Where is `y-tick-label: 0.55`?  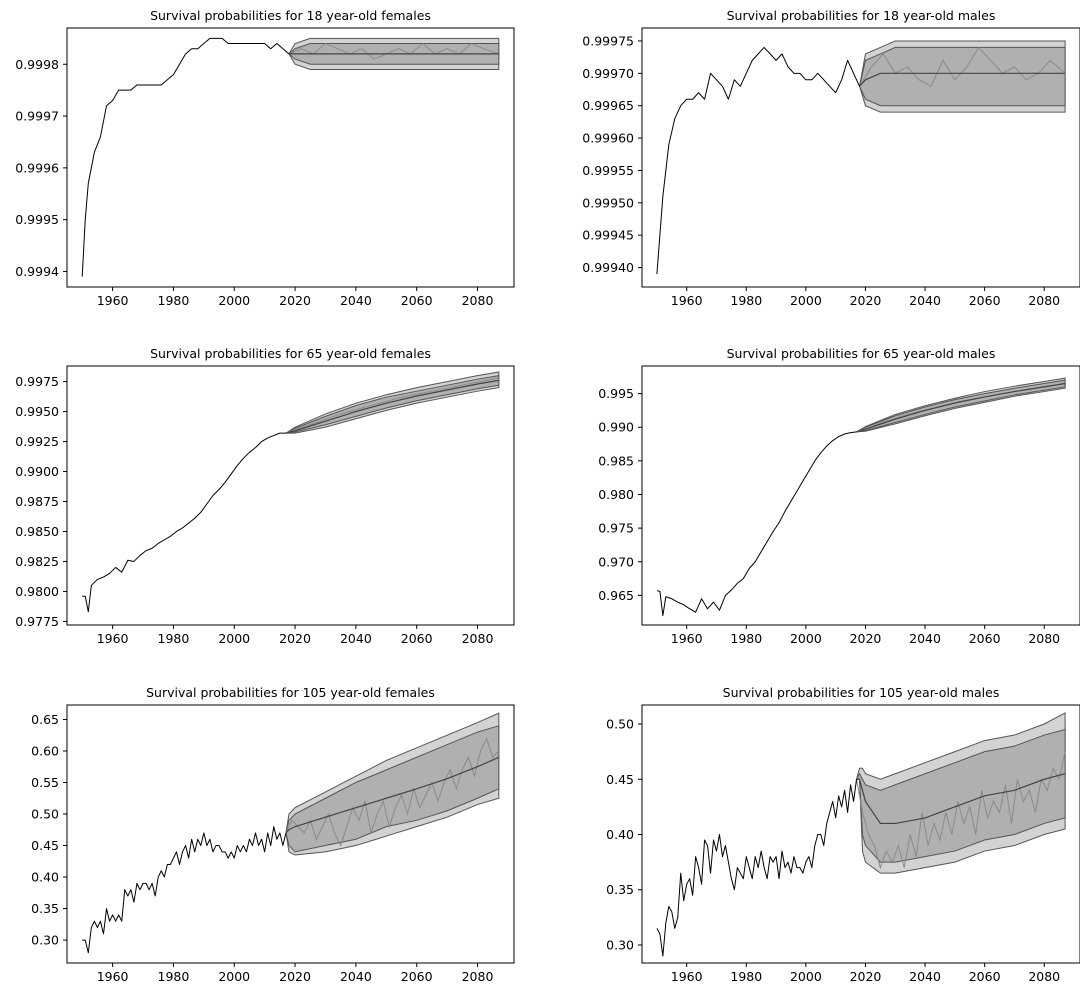
y-tick-label: 0.55 is located at coordinates (45, 782).